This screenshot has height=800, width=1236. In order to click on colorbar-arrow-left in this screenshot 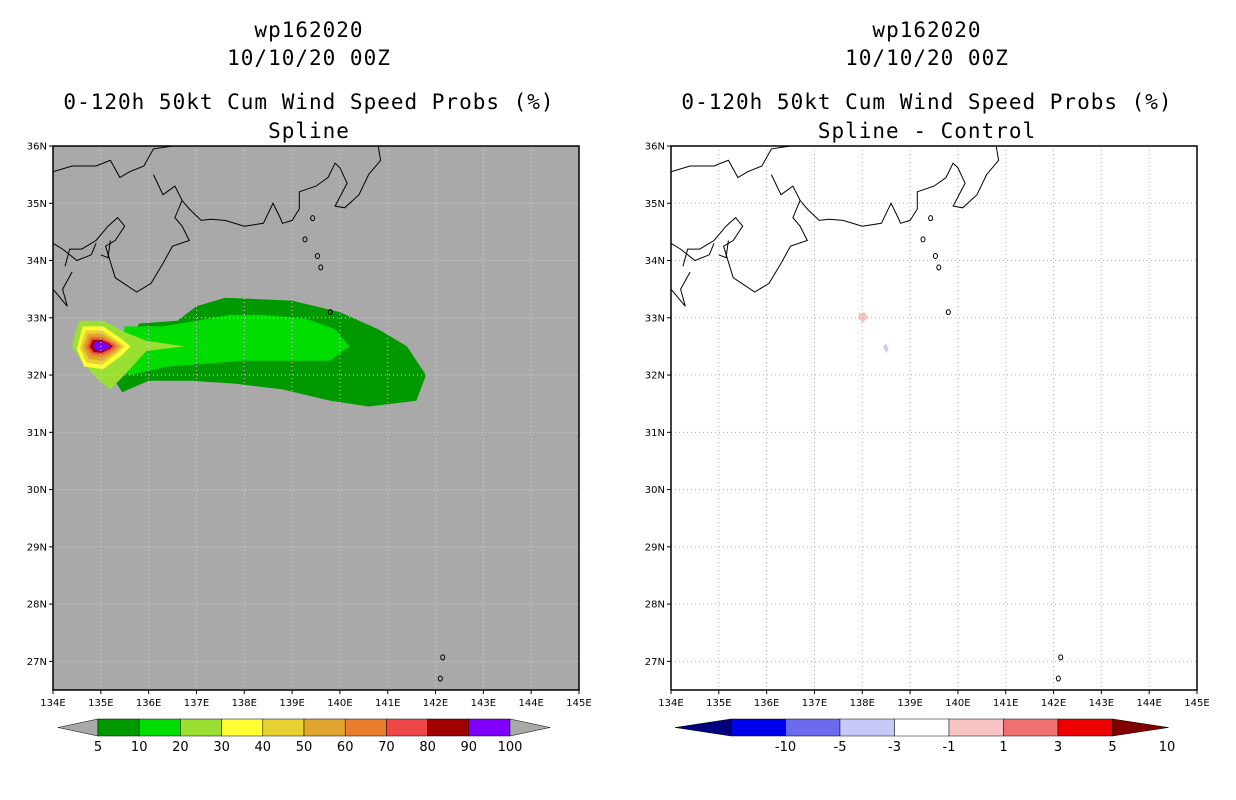, I will do `click(703, 727)`.